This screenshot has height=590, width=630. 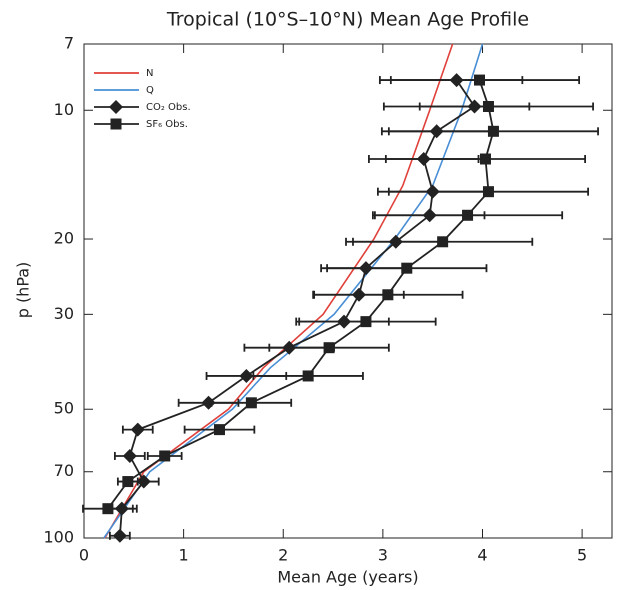 What do you see at coordinates (84, 555) in the screenshot?
I see `x-tick-label: 0` at bounding box center [84, 555].